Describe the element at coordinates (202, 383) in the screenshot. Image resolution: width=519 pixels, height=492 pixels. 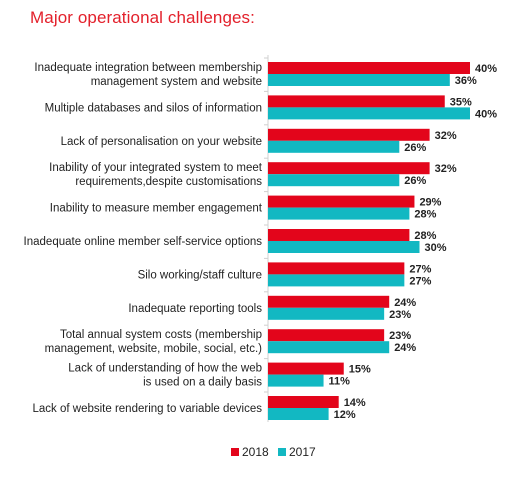
I see `category-label: is used on a daily basis` at that location.